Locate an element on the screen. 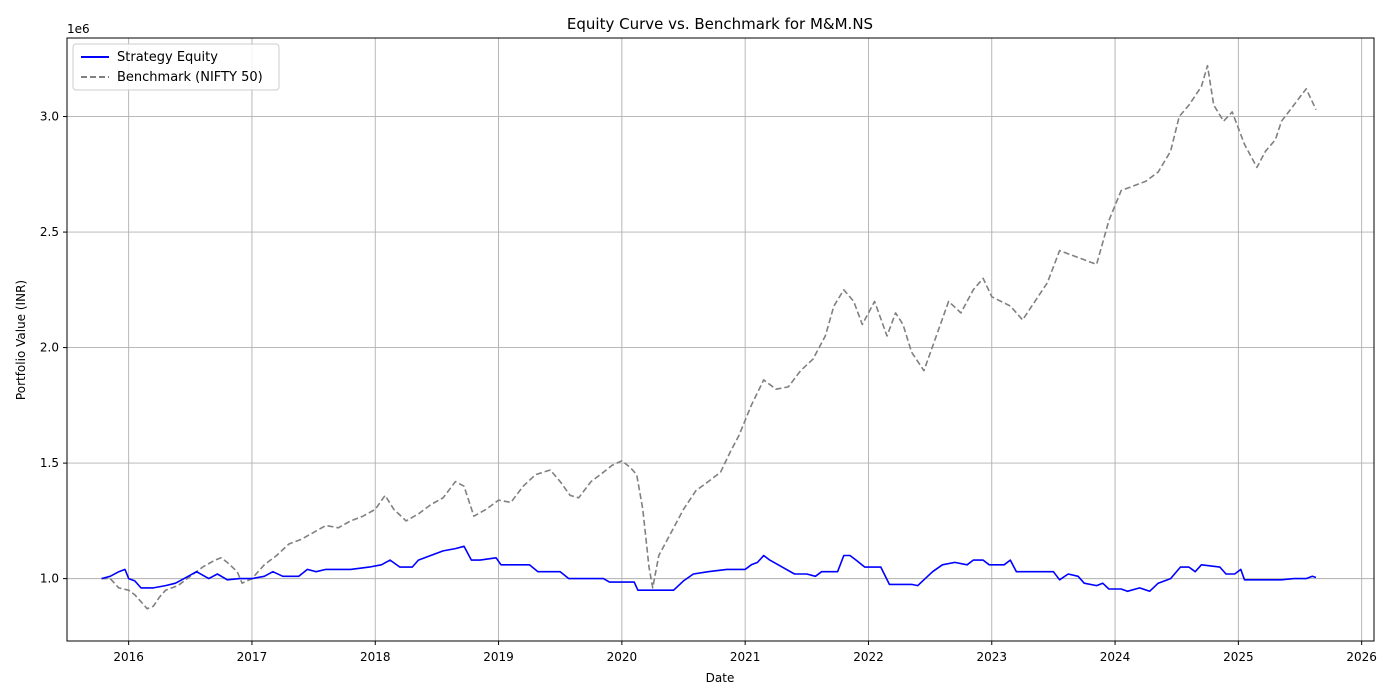 Image resolution: width=1400 pixels, height=700 pixels. x-tick-label-2024: 2024 is located at coordinates (1115, 657).